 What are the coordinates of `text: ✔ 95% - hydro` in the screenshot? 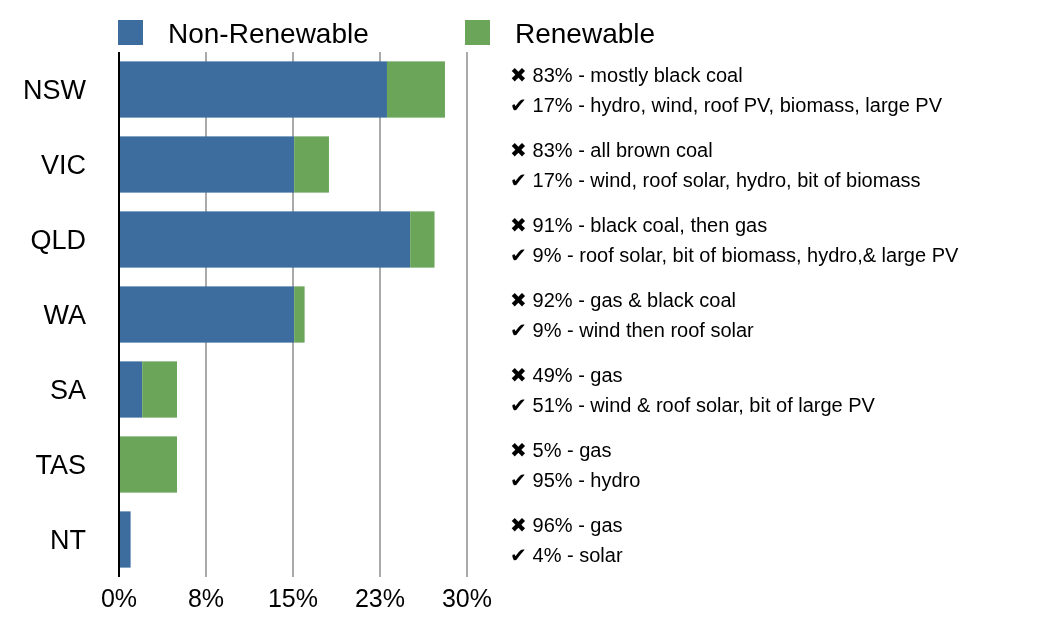 It's located at (575, 479).